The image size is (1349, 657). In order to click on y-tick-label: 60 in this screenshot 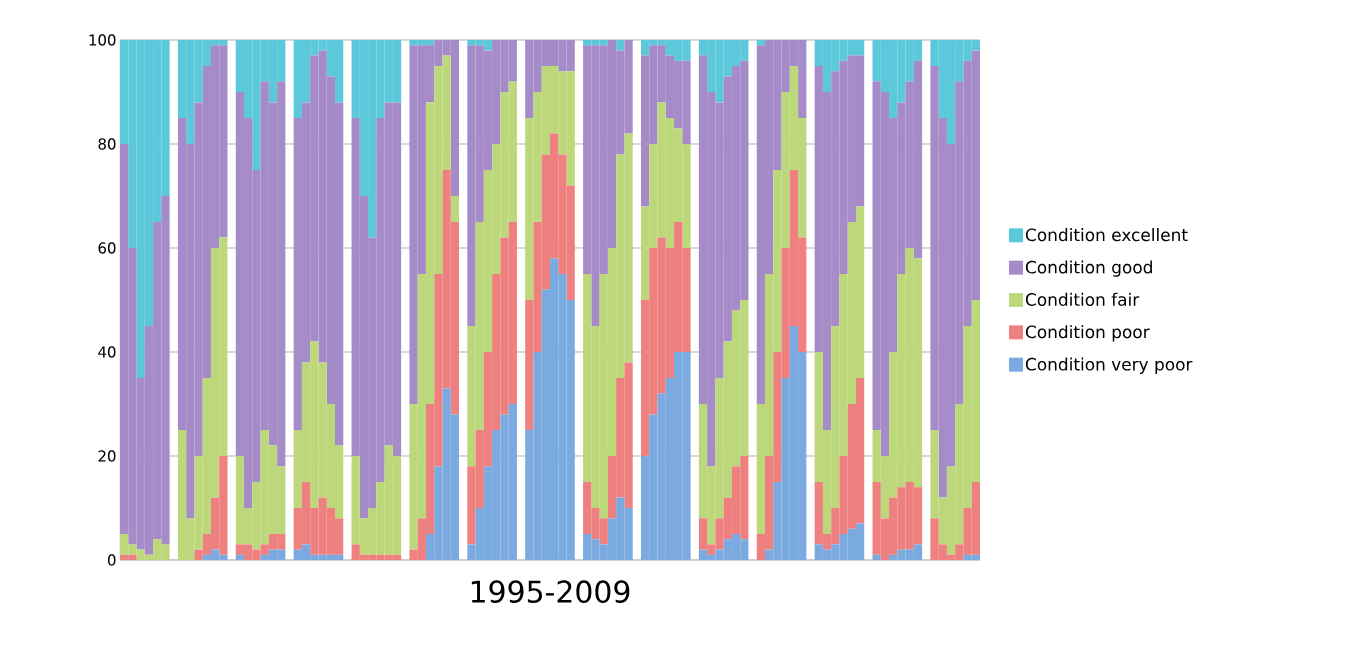, I will do `click(107, 248)`.